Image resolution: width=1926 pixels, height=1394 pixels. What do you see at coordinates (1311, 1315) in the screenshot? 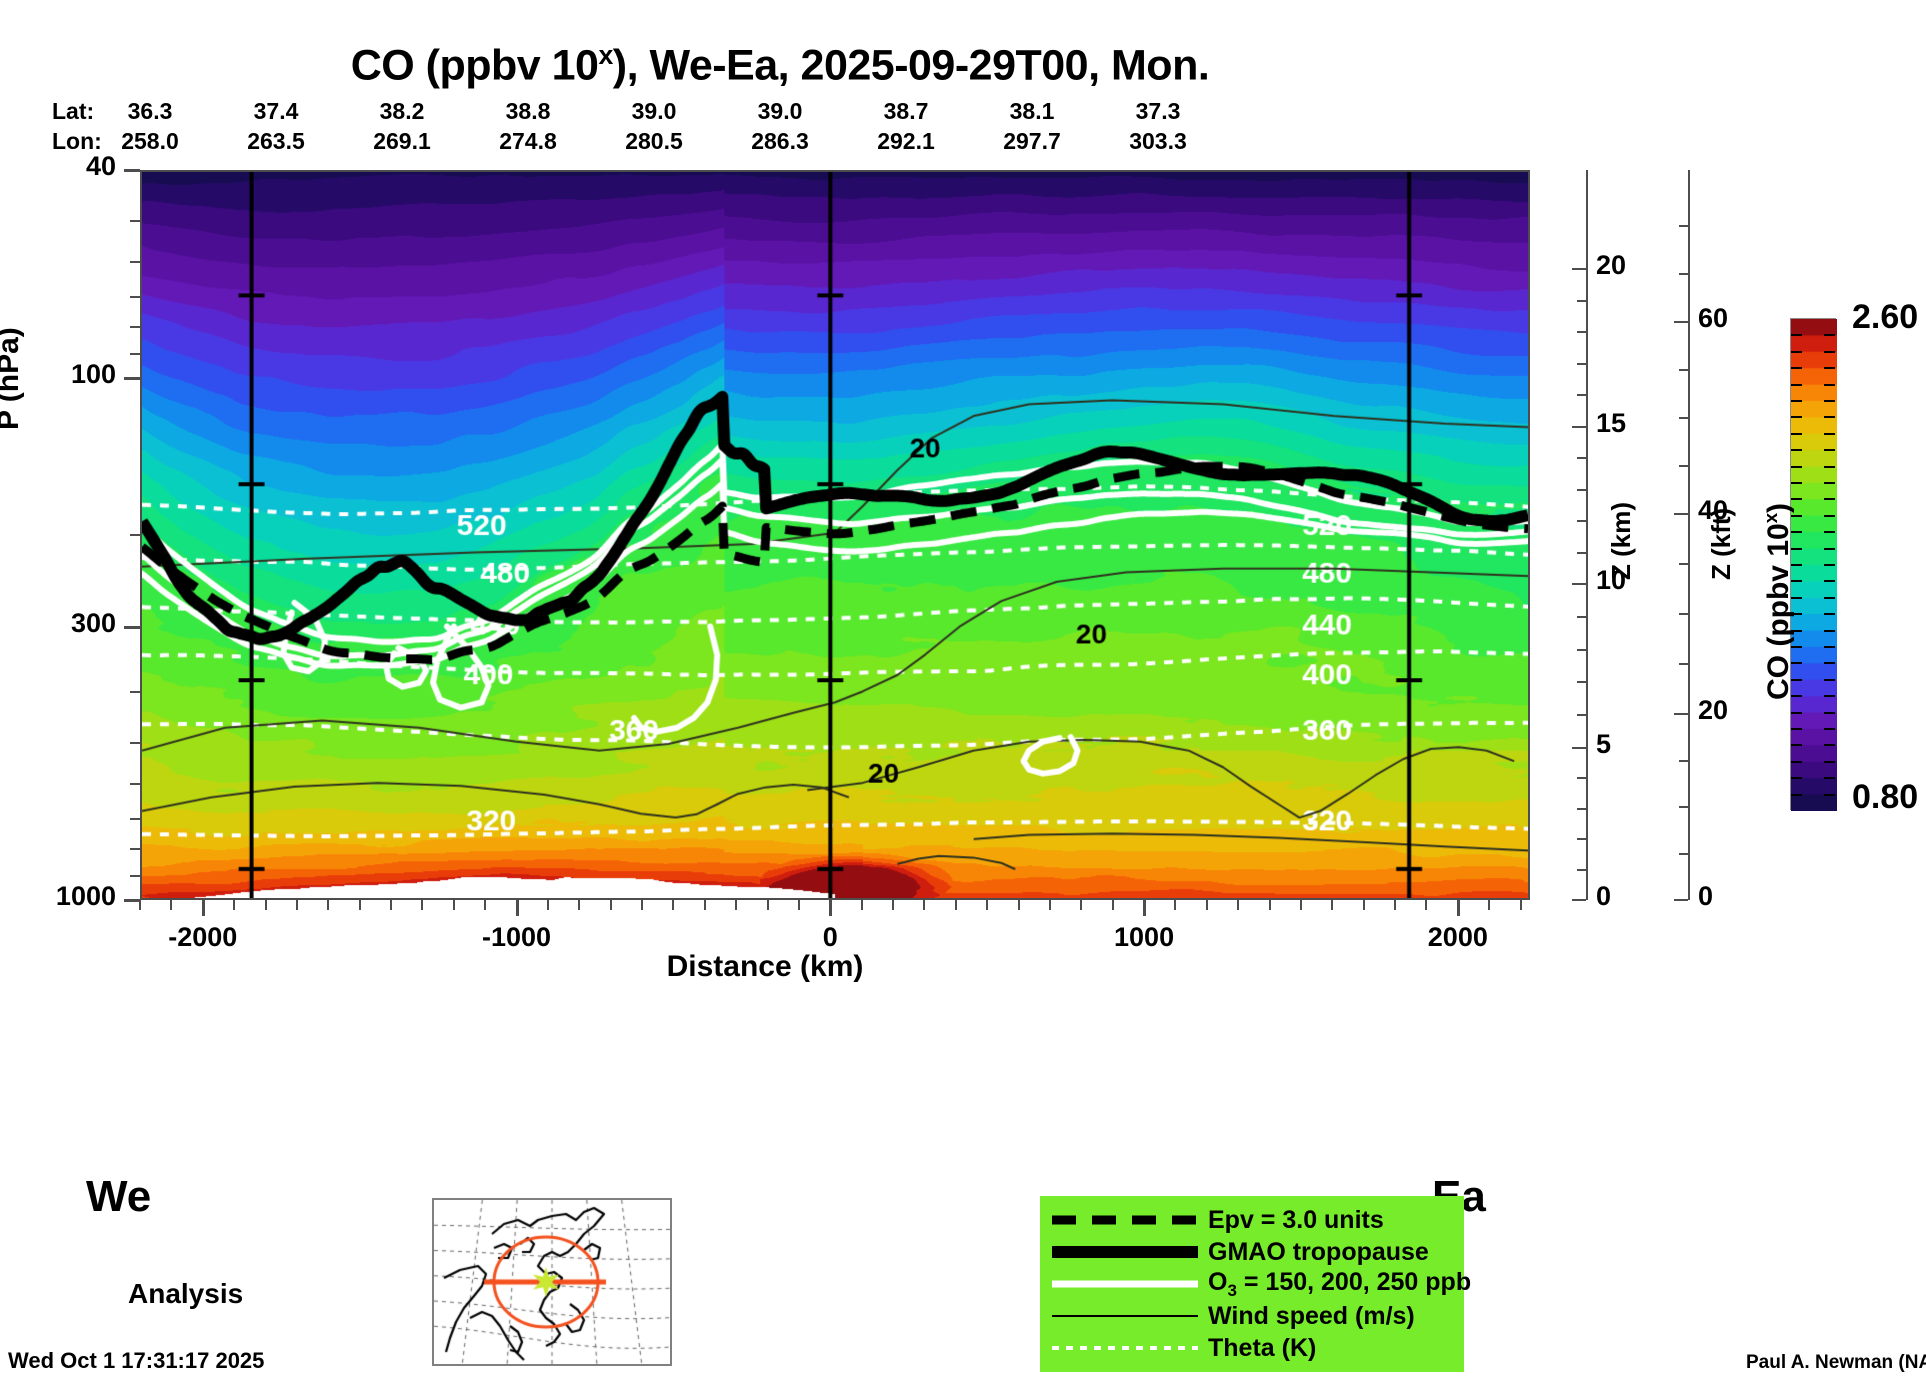
I see `legend-label: Wind speed (m/s)` at bounding box center [1311, 1315].